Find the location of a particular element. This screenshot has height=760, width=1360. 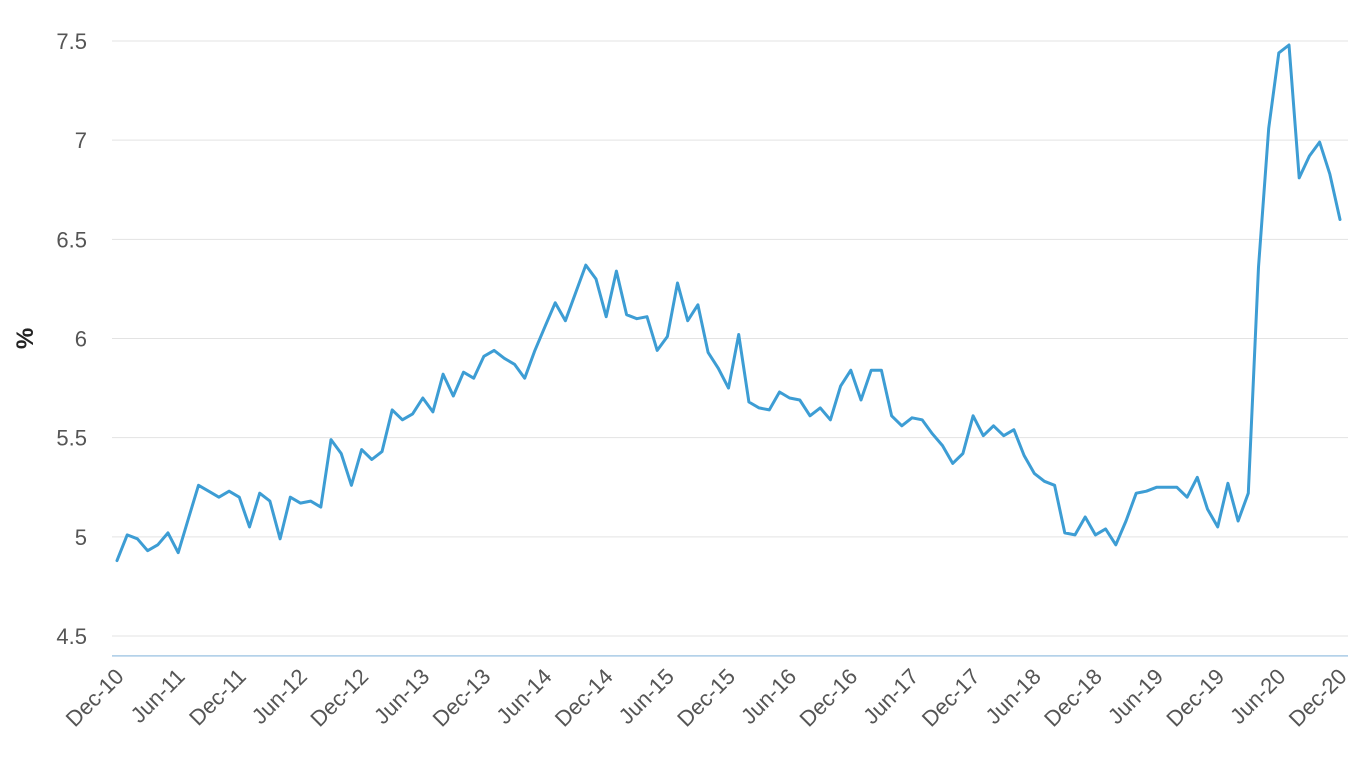

x-tick-label: Dec-17 is located at coordinates (951, 698).